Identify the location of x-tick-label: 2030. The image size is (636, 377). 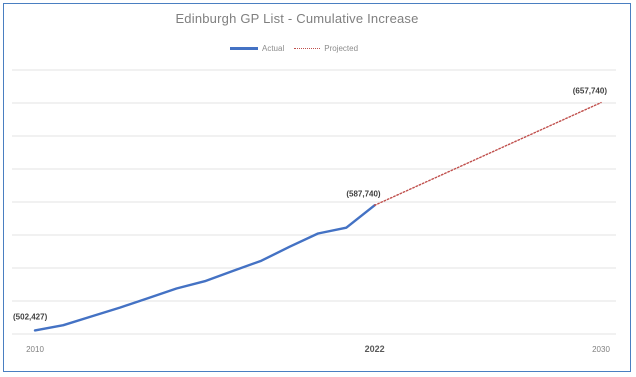
(601, 349).